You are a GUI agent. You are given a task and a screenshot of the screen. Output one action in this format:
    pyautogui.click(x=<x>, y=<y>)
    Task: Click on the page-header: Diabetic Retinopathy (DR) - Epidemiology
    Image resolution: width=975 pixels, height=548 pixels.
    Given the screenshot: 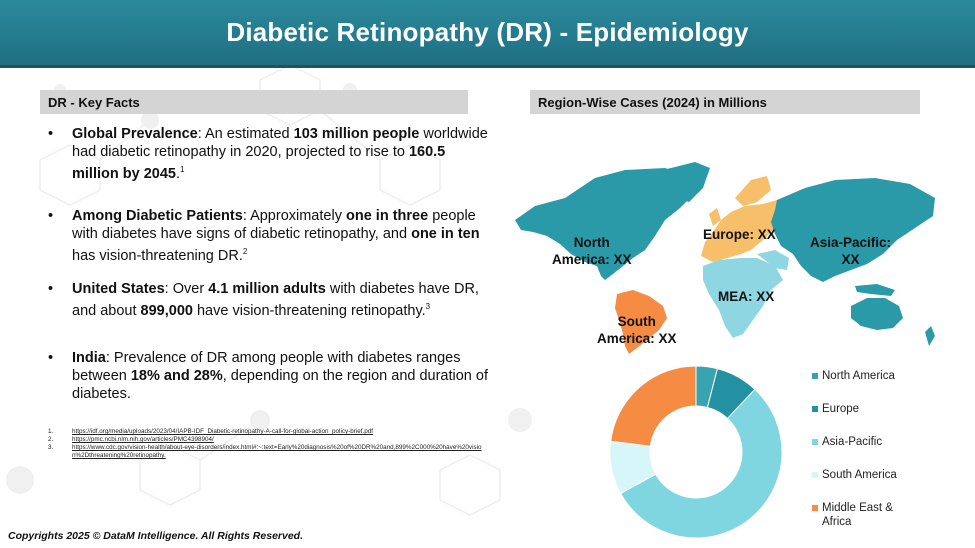 What is the action you would take?
    pyautogui.click(x=487, y=34)
    